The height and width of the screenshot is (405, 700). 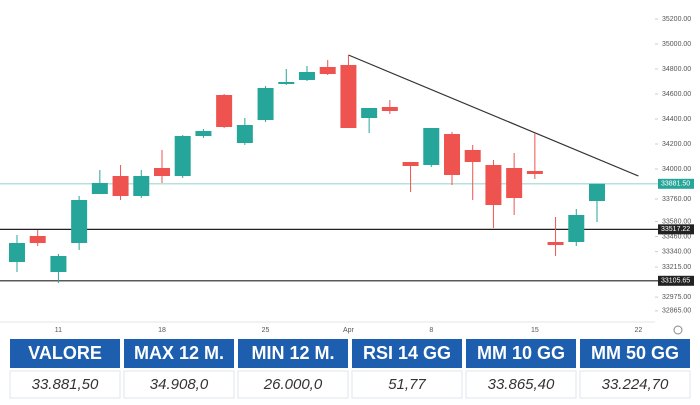 I want to click on y-tick-label: 33580.00, so click(x=676, y=221).